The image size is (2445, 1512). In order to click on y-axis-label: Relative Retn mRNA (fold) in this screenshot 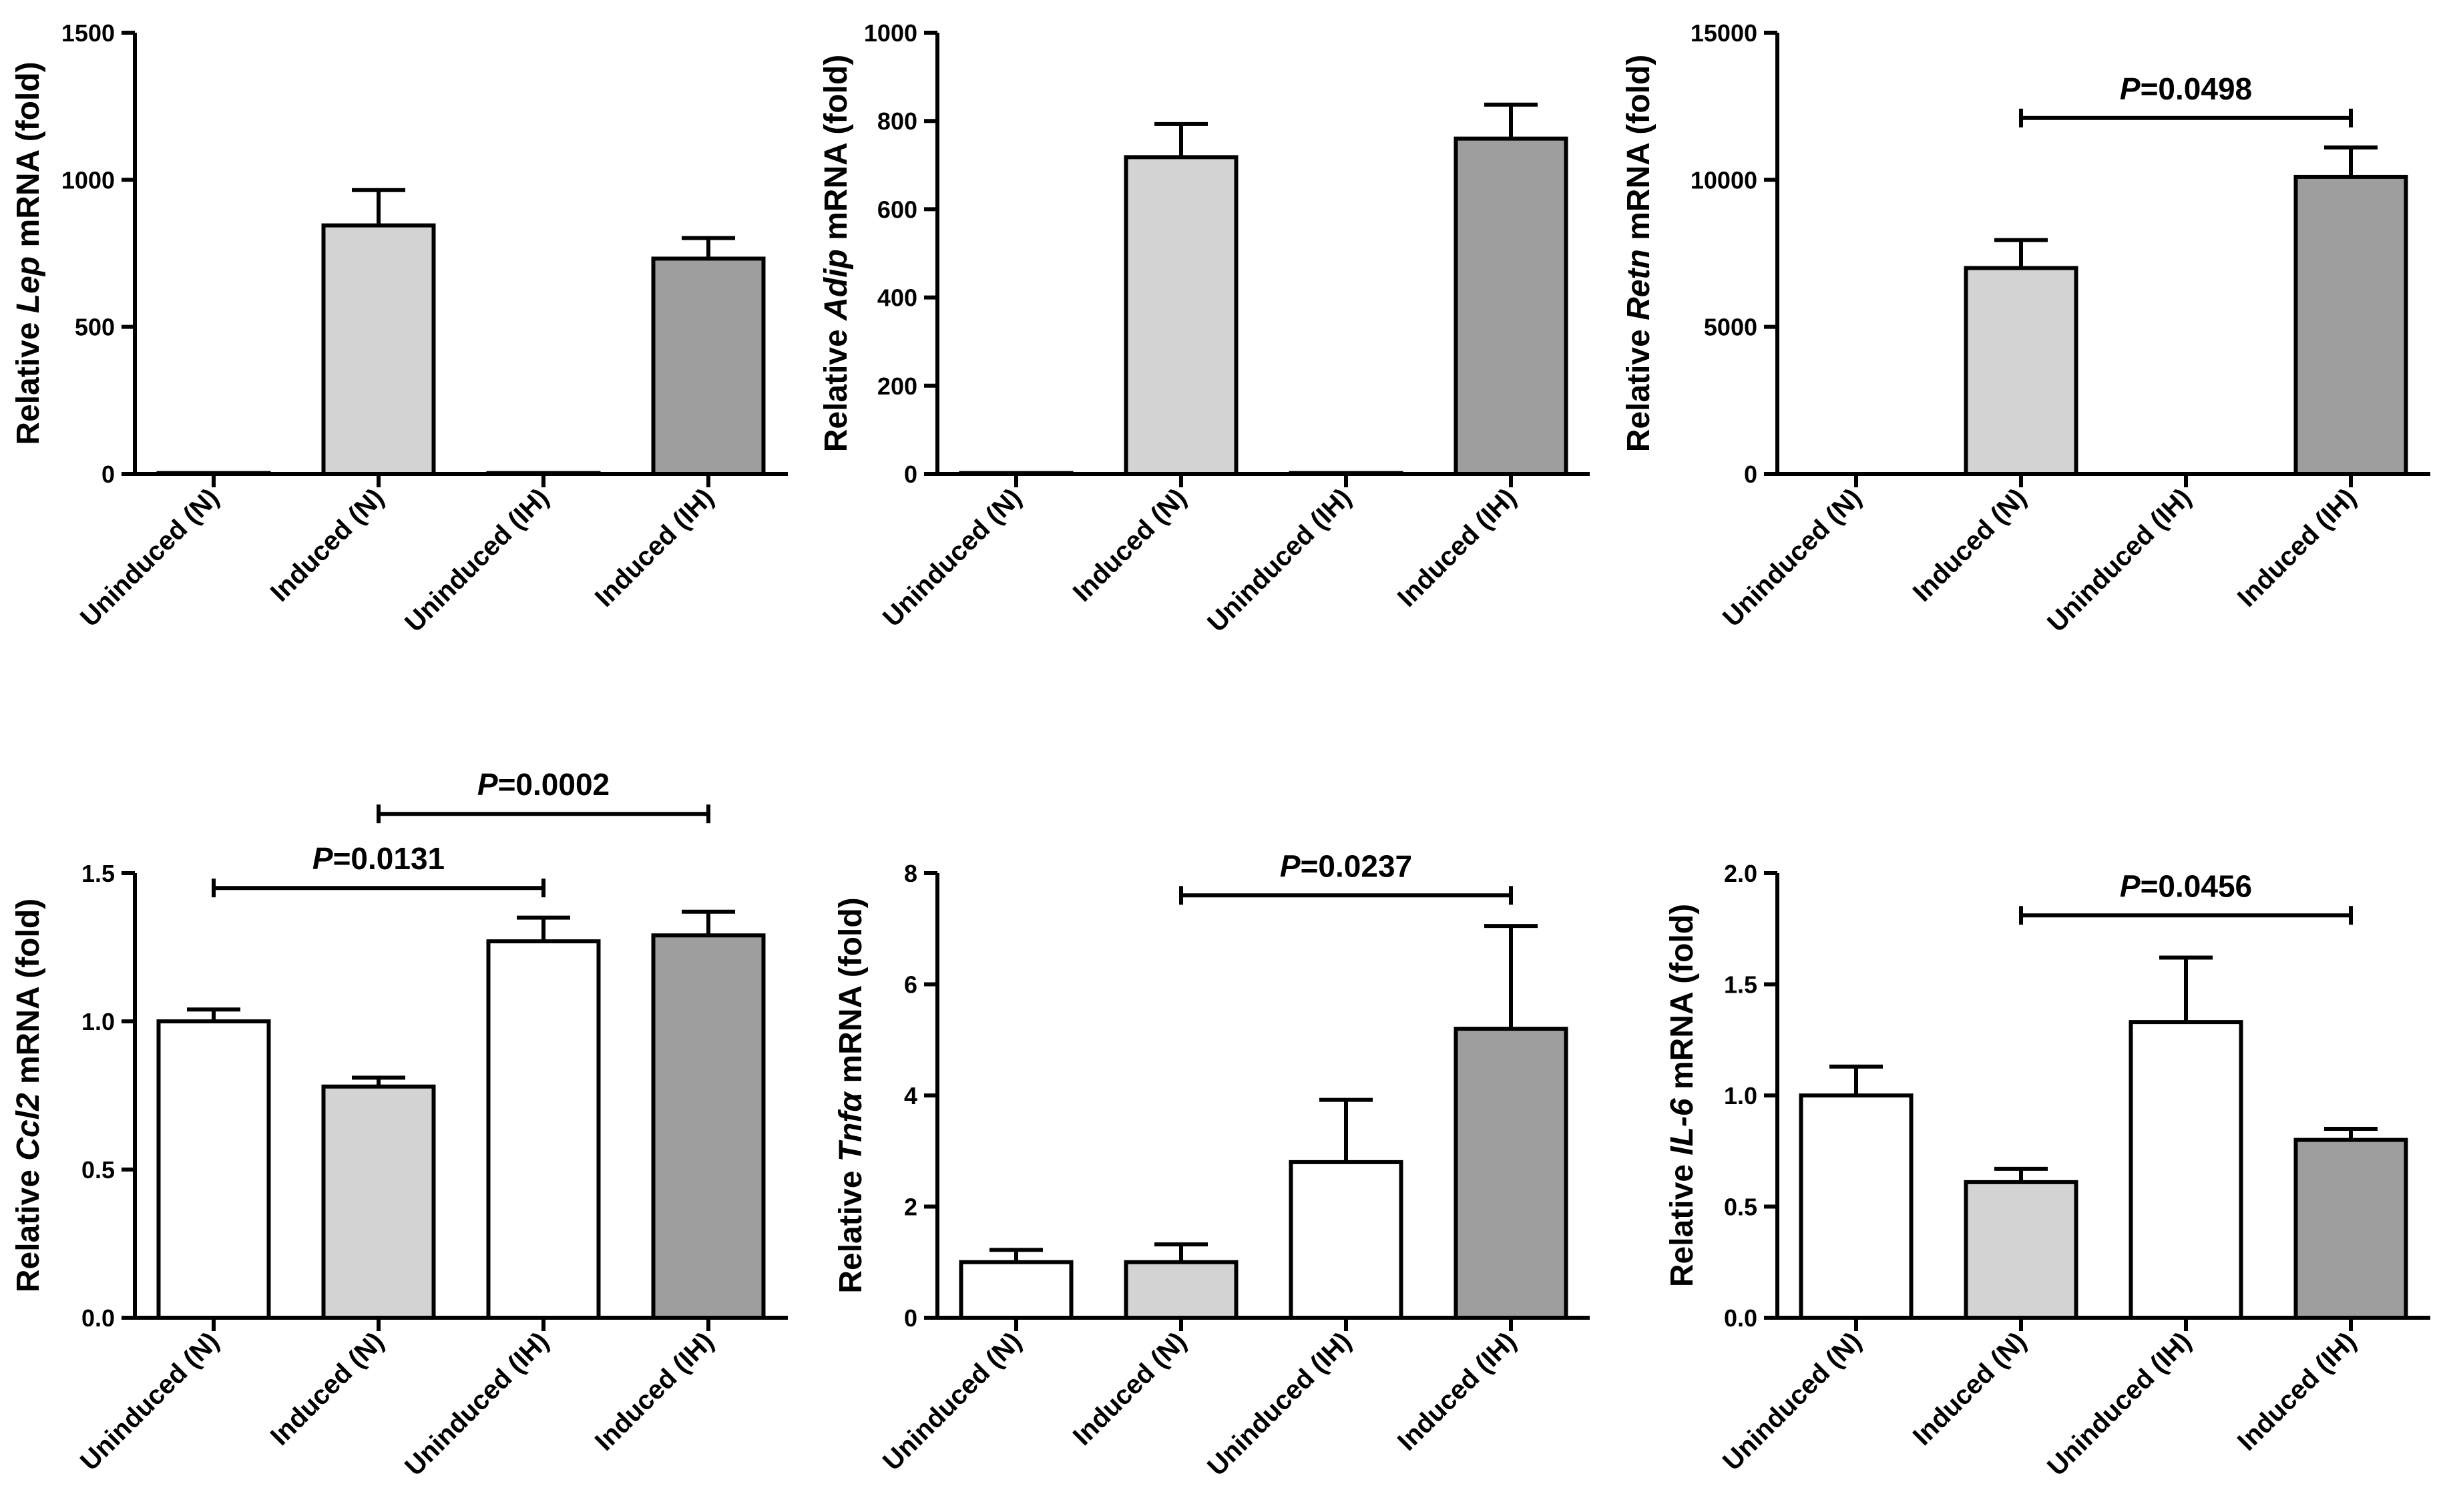, I will do `click(1639, 254)`.